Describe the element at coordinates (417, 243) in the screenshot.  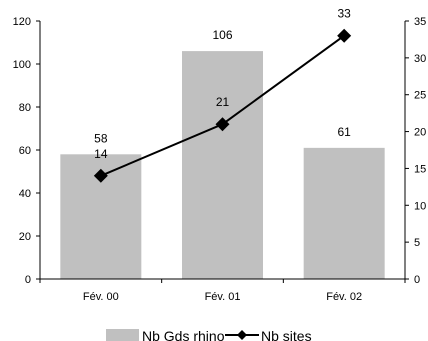
I see `y-right-tick-label: 5` at that location.